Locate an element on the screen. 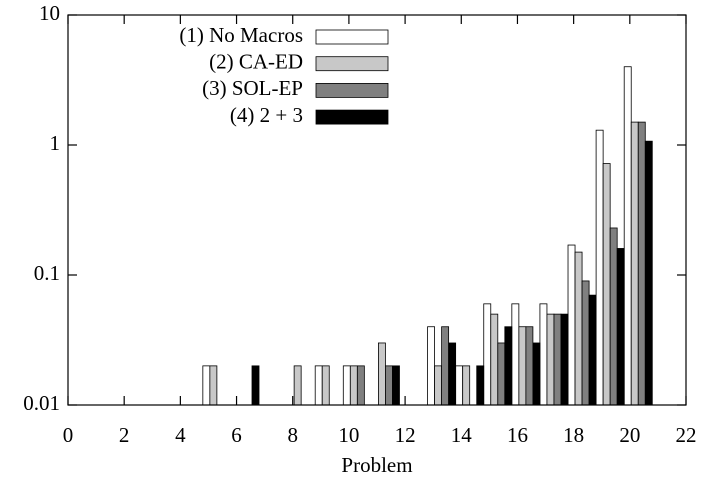 The height and width of the screenshot is (486, 705). x-tick-label: 10 is located at coordinates (348, 435).